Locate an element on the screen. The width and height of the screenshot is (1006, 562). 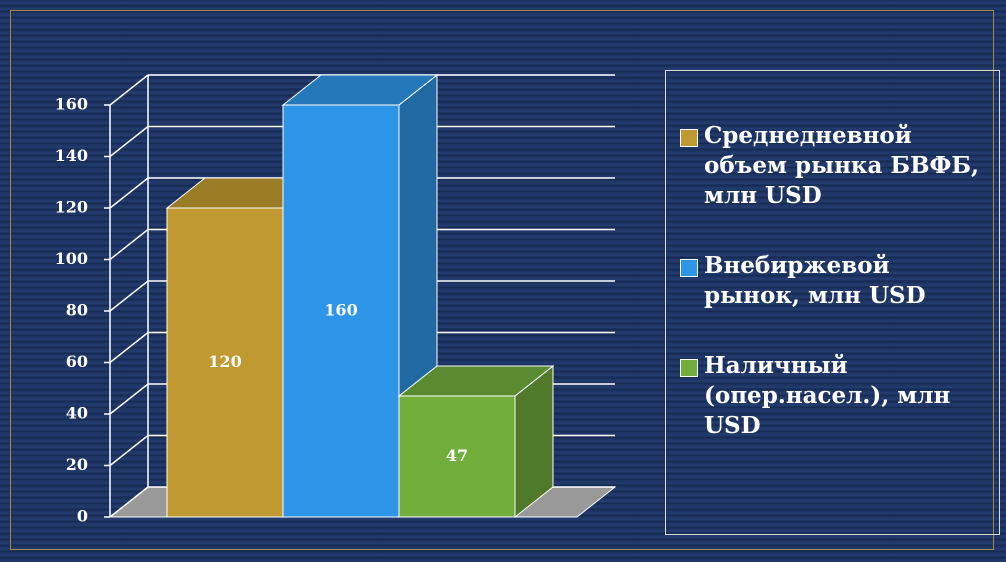
y-tick-label: 80 is located at coordinates (77, 310).